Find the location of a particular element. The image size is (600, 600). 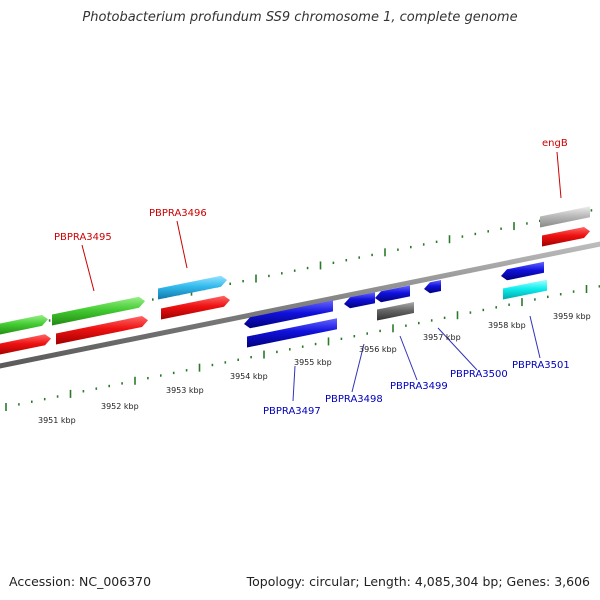

gene-label-pbpra3497: PBPRA3497 is located at coordinates (292, 411).